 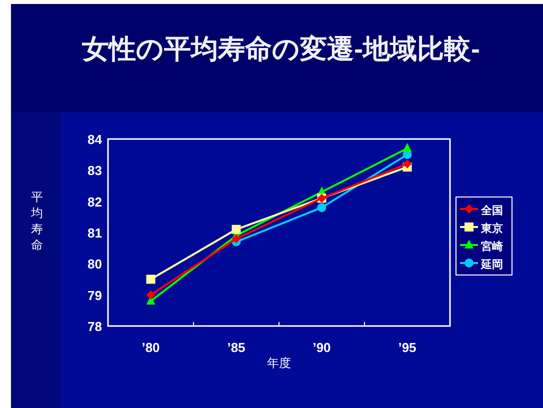 What do you see at coordinates (95, 326) in the screenshot?
I see `y-tick-label: 78` at bounding box center [95, 326].